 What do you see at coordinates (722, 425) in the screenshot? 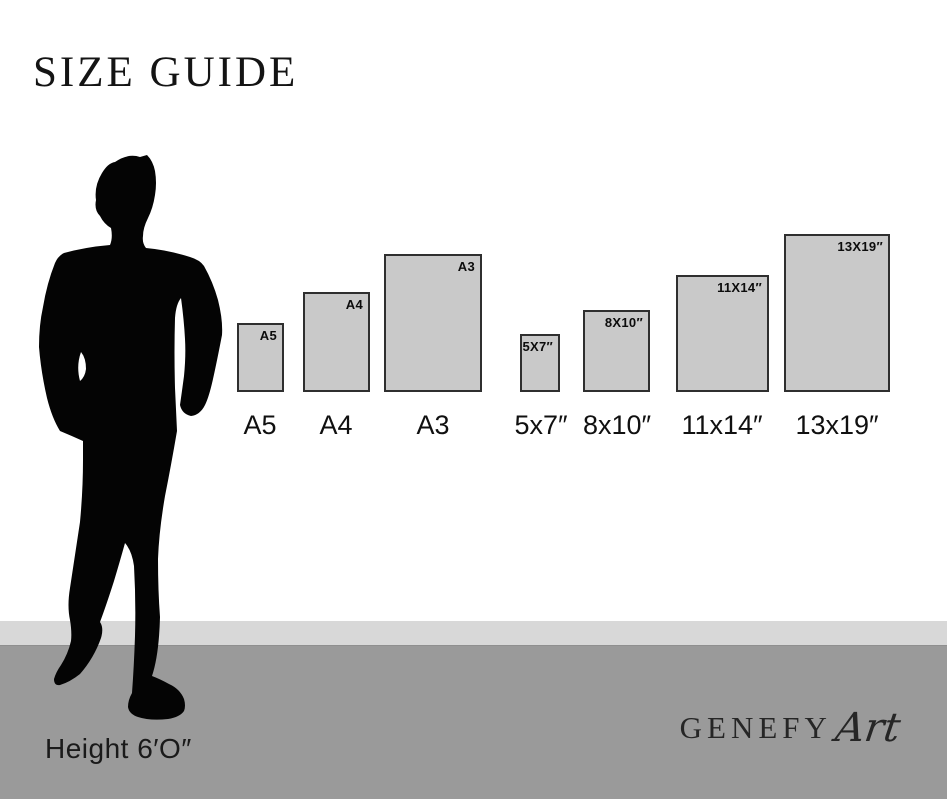
I see `size-label-11x14: 11x14″` at bounding box center [722, 425].